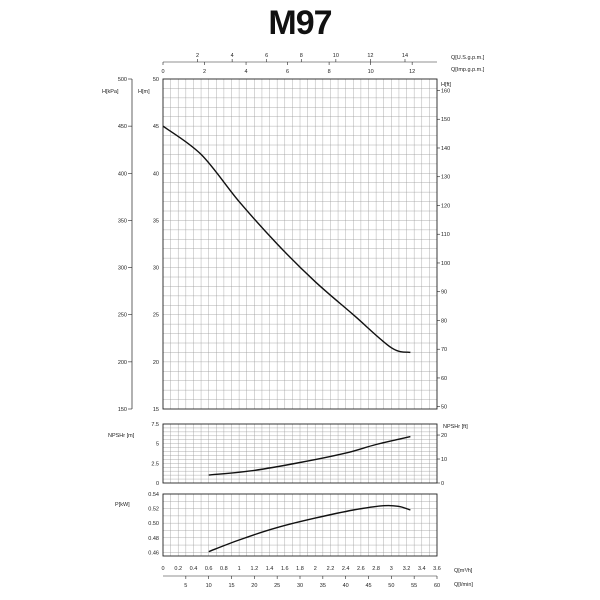 This screenshot has width=600, height=600. I want to click on npshr-m-axis-label: NPSHr [m], so click(121, 436).